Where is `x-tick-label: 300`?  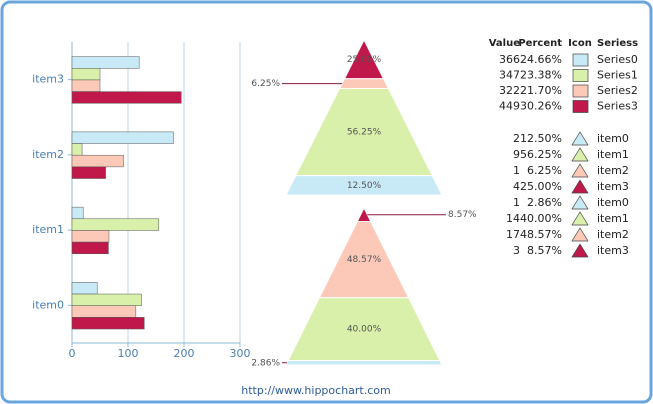
x-tick-label: 300 is located at coordinates (240, 353).